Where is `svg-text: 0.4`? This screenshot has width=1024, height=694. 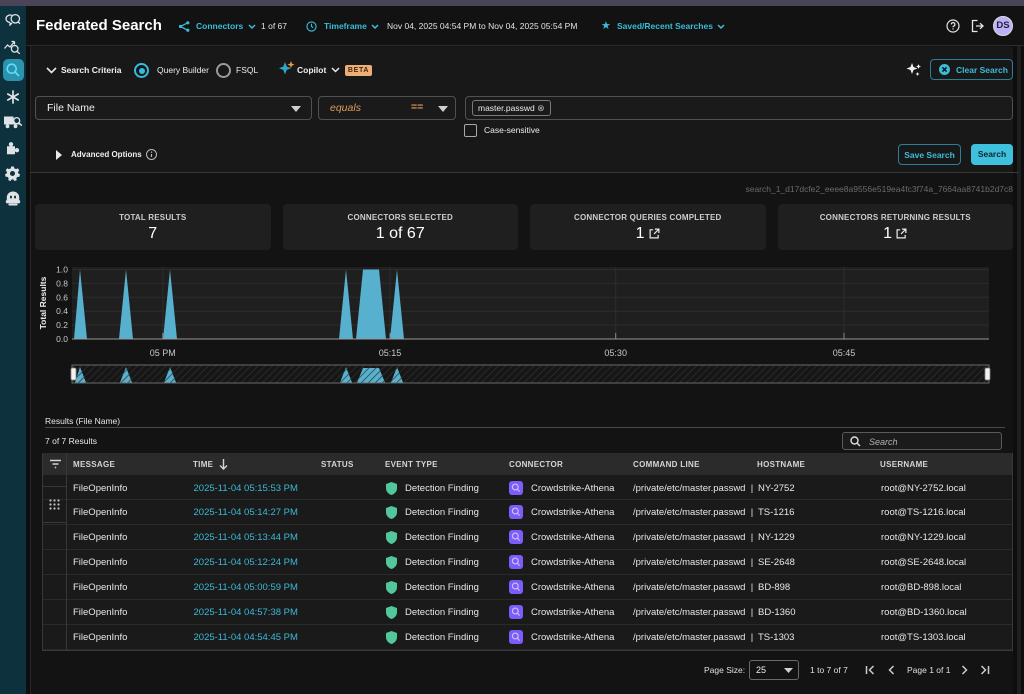
svg-text: 0.4 is located at coordinates (62, 311).